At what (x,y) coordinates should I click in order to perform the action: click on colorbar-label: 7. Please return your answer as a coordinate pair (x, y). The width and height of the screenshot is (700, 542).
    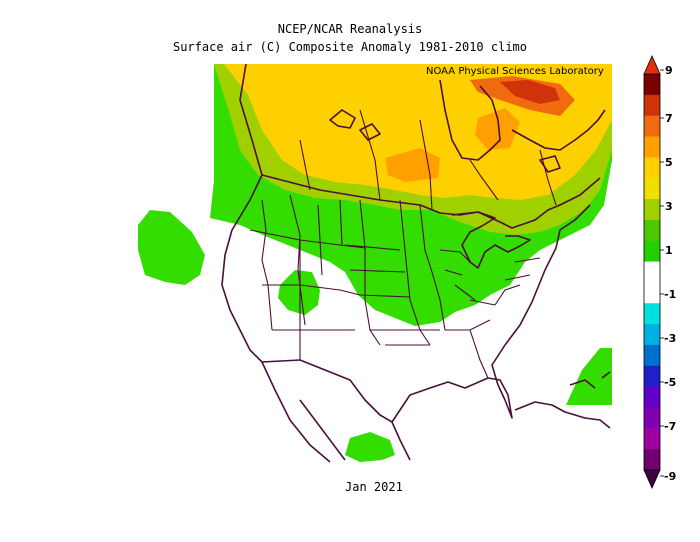
    Looking at the image, I should click on (669, 118).